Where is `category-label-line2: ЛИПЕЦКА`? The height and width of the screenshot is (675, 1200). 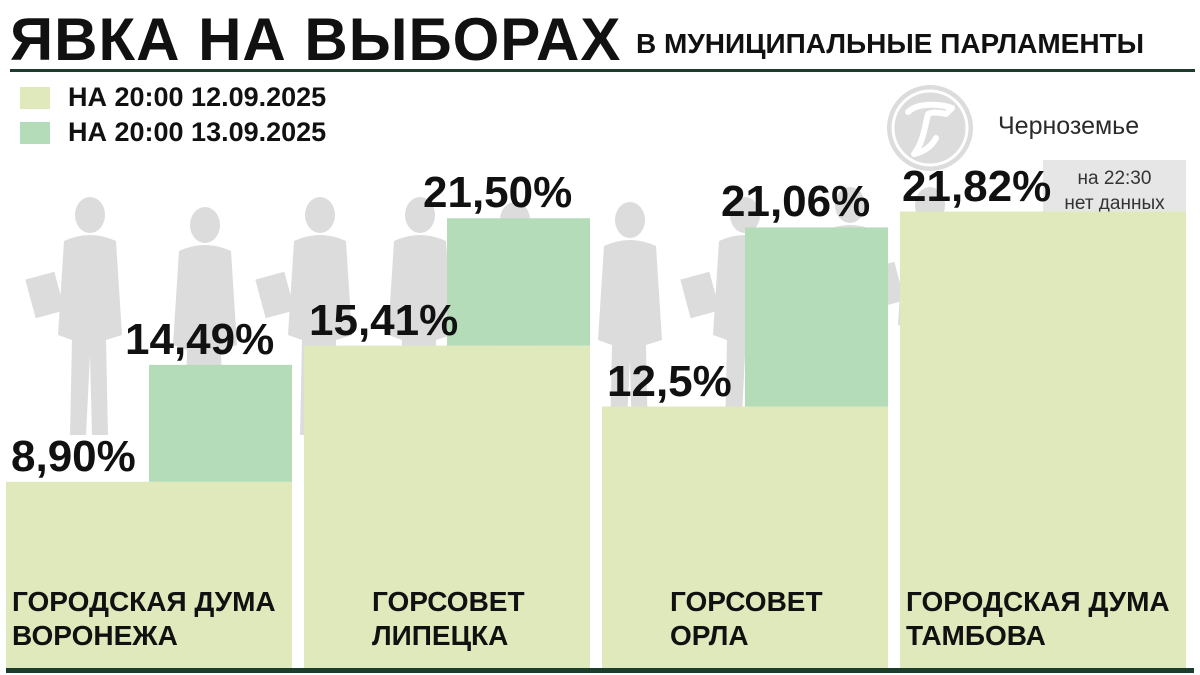
category-label-line2: ЛИПЕЦКА is located at coordinates (440, 635).